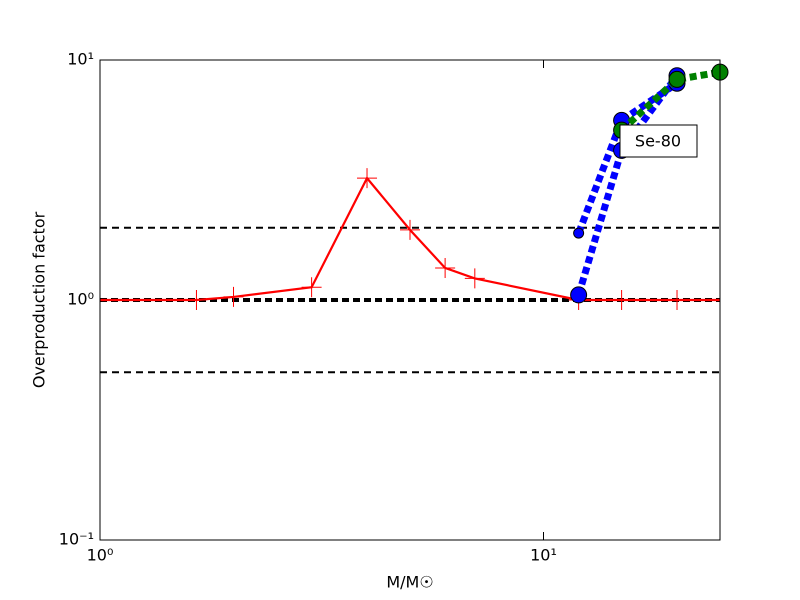  Describe the element at coordinates (80, 59) in the screenshot. I see `y-tick-label: 10¹` at that location.